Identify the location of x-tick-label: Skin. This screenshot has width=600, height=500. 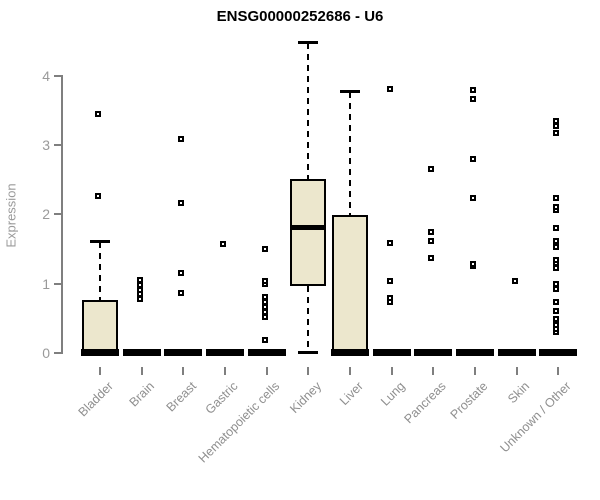
(519, 393).